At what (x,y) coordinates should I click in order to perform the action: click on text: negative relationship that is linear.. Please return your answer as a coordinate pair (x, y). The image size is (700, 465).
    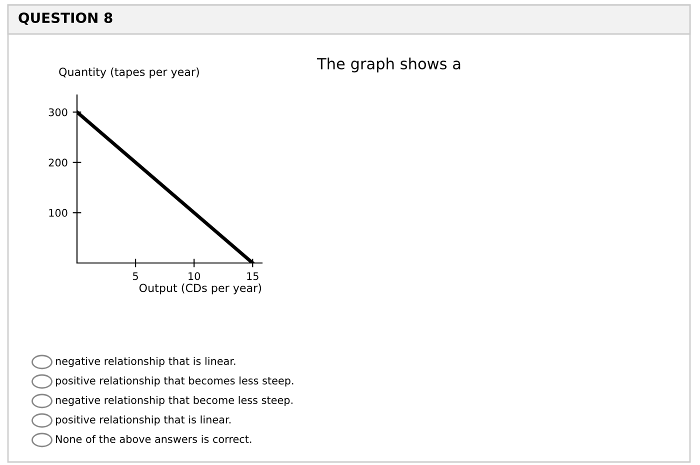
    Looking at the image, I should click on (146, 362).